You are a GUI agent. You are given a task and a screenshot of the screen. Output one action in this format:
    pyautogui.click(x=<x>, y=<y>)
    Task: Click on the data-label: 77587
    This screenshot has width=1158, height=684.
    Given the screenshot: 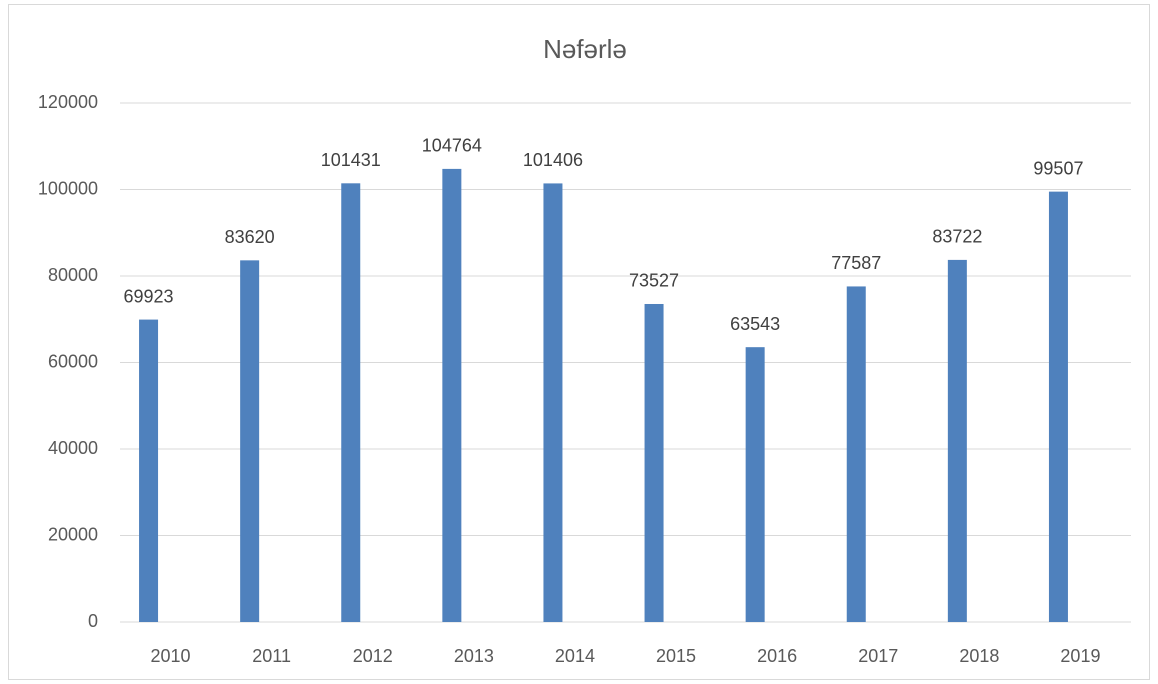 What is the action you would take?
    pyautogui.click(x=856, y=263)
    